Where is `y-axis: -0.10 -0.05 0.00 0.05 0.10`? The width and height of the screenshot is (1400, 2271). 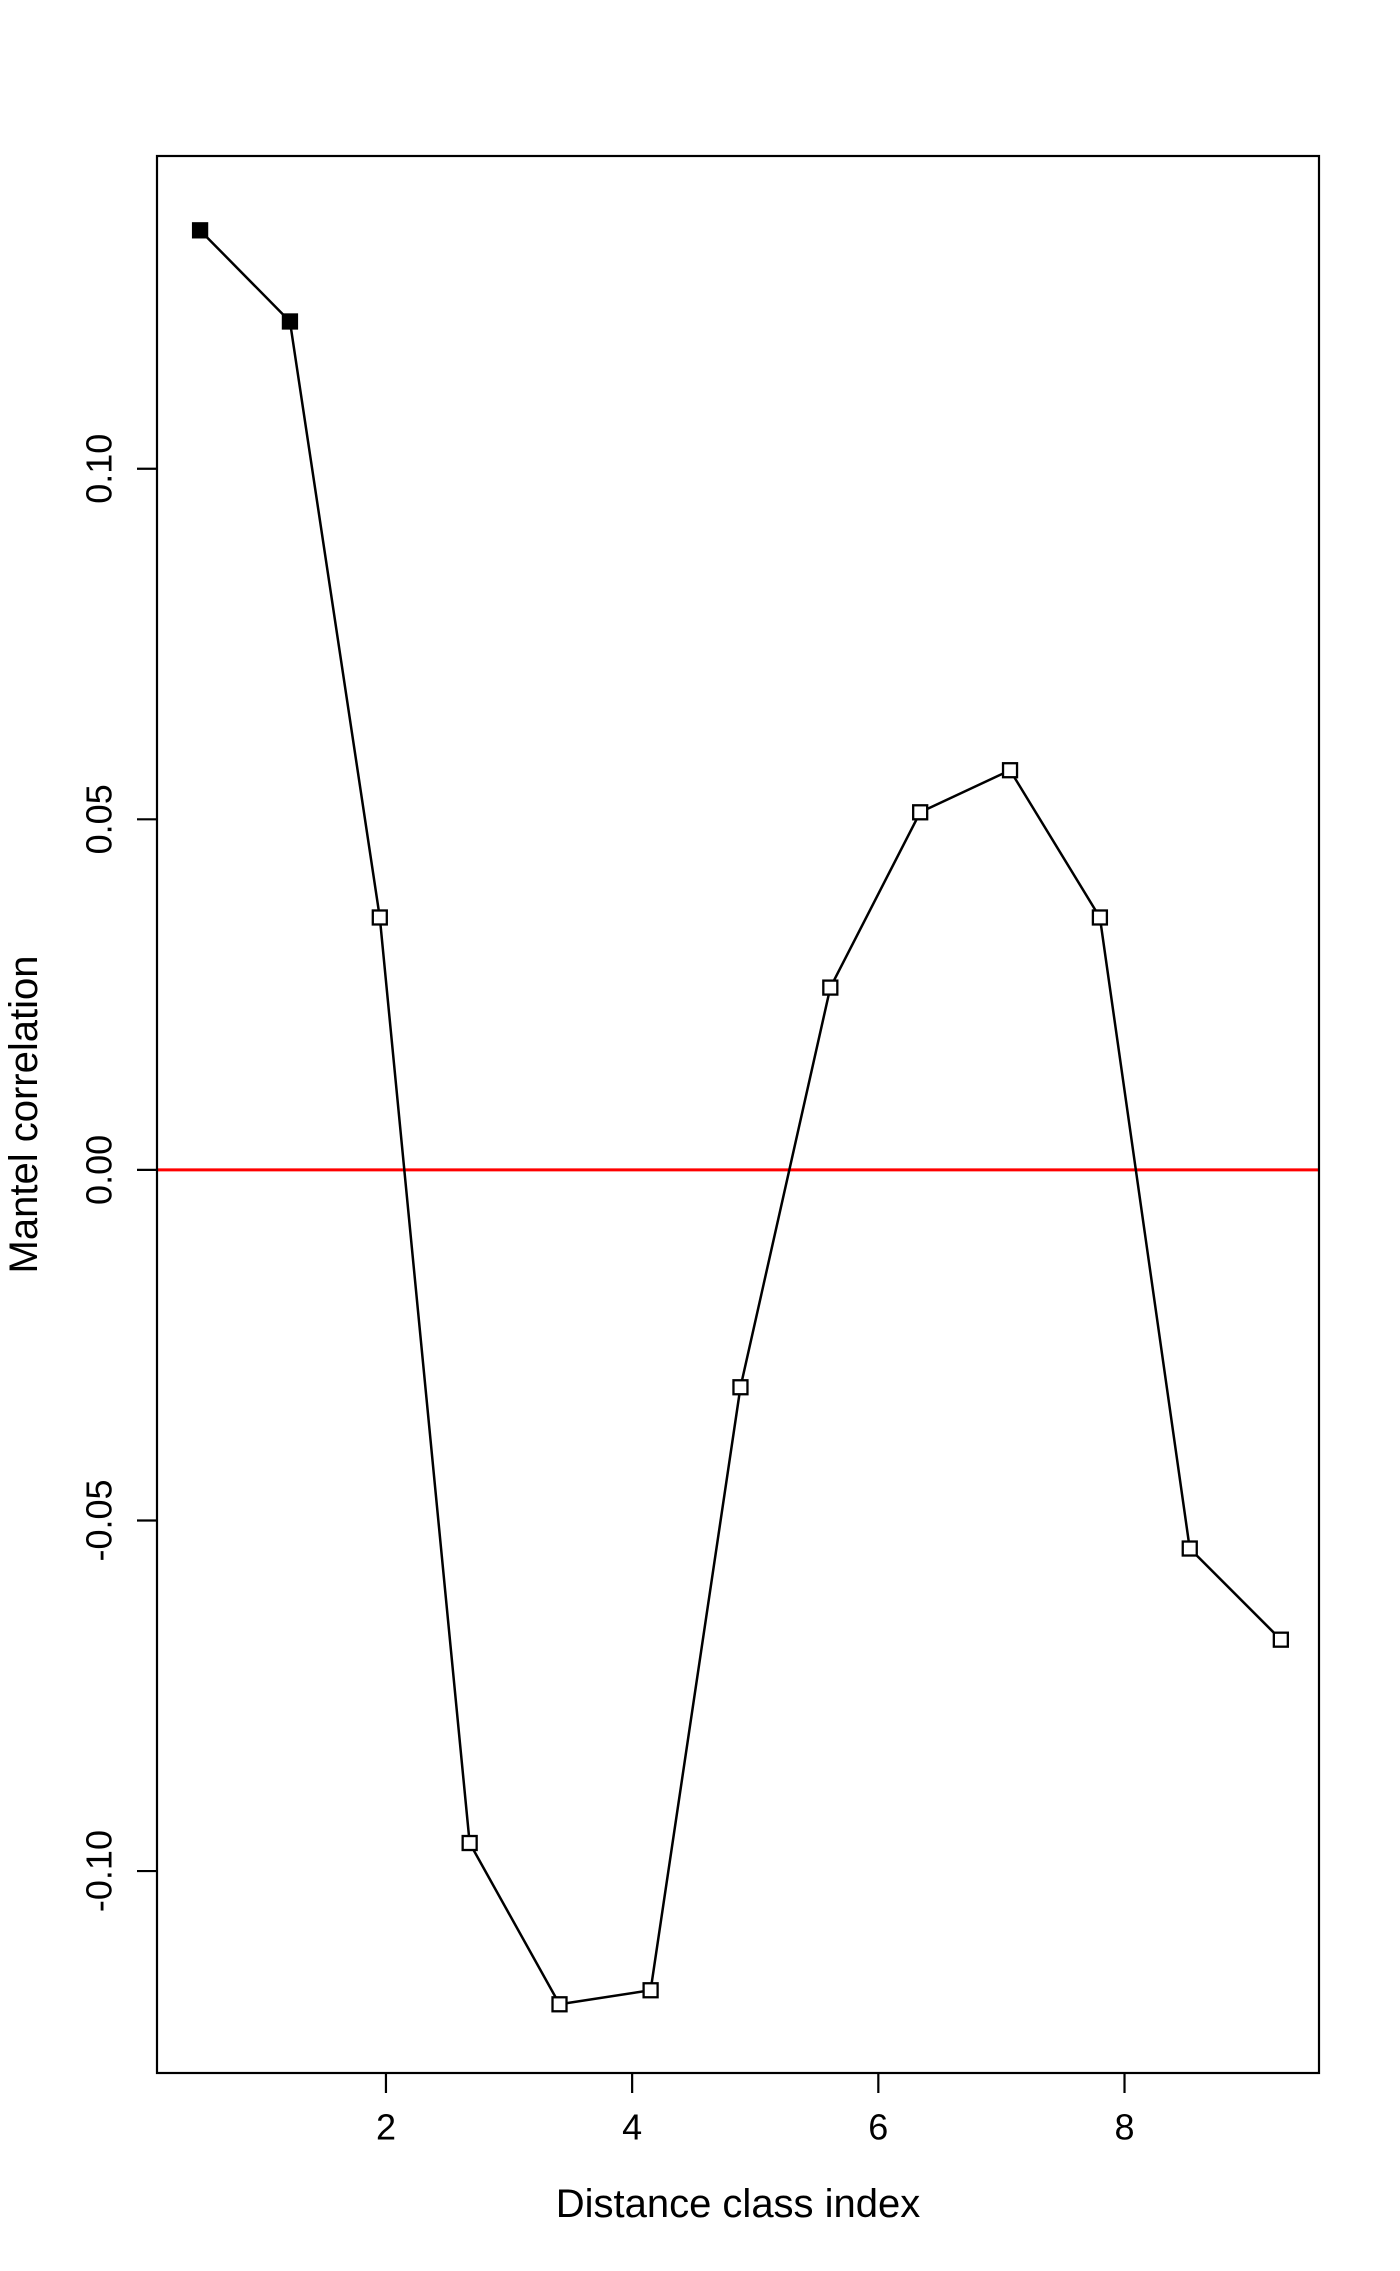
y-axis: -0.10 -0.05 0.00 0.05 0.10 is located at coordinates (118, 1173).